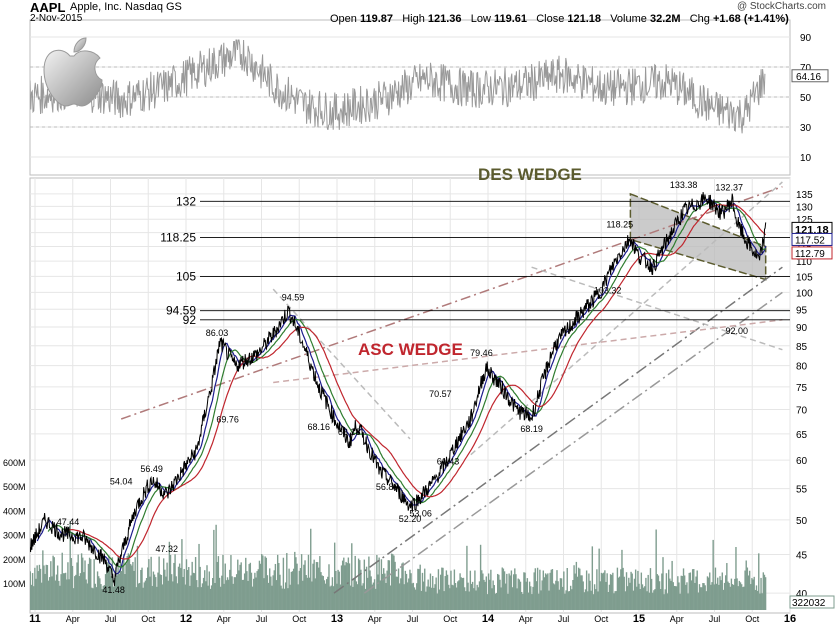 The image size is (836, 625). I want to click on price-annotation: 70.57, so click(440, 394).